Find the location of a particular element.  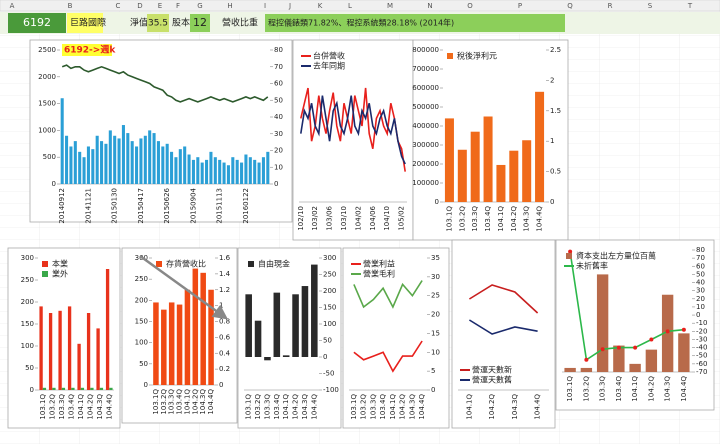

legend-label: 自由現金 is located at coordinates (274, 264).